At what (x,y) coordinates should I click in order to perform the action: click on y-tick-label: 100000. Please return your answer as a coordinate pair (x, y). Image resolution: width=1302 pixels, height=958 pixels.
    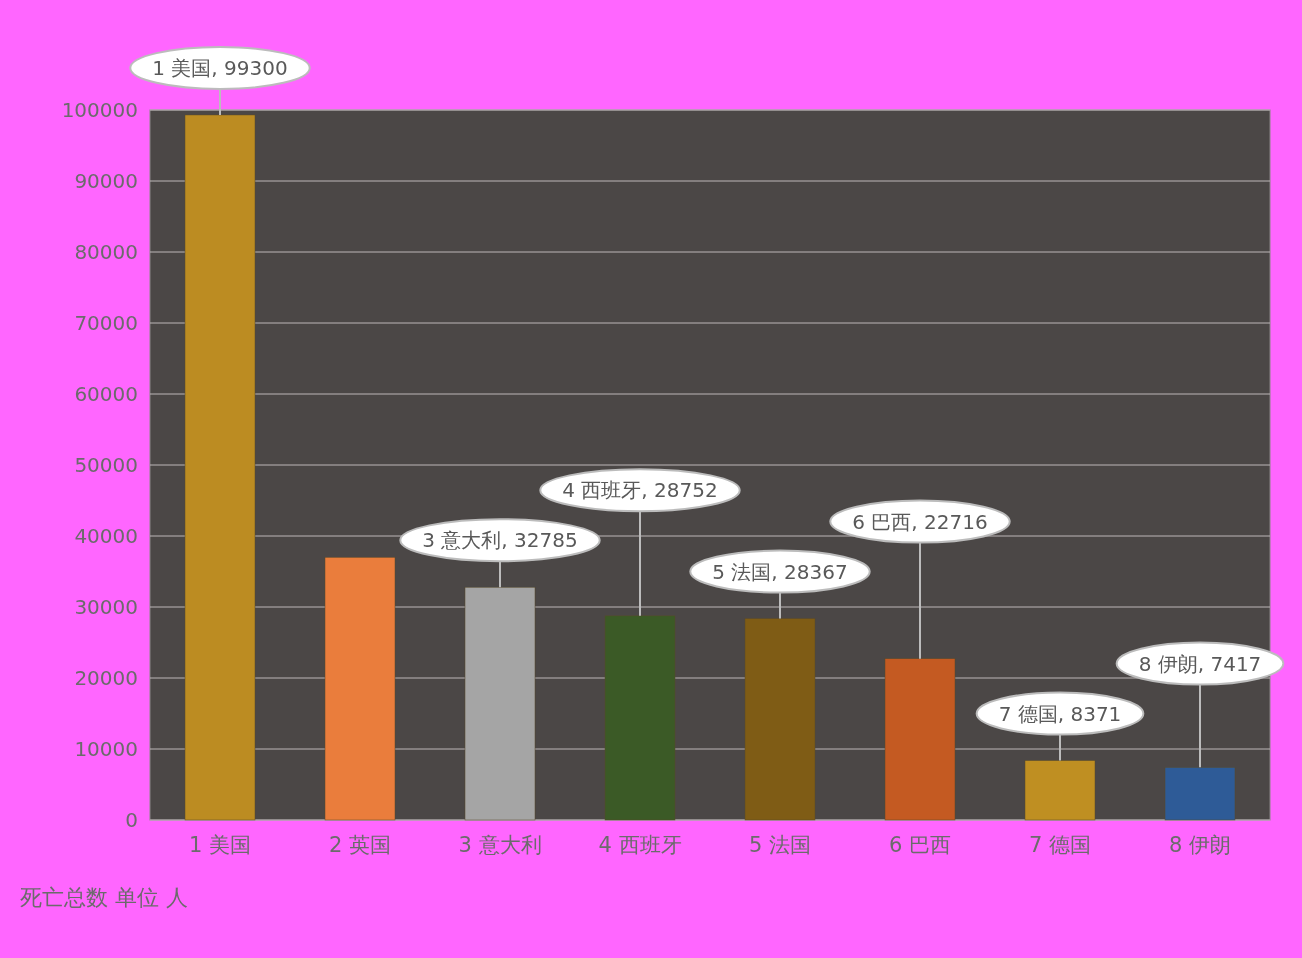
    Looking at the image, I should click on (99, 110).